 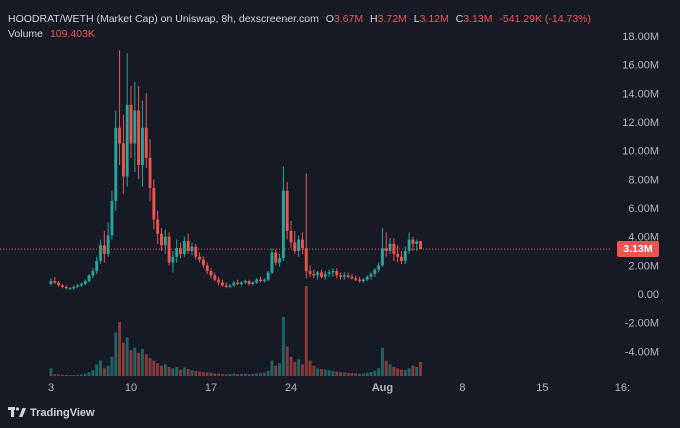 What do you see at coordinates (640, 66) in the screenshot?
I see `y-tick-label: 16.00M` at bounding box center [640, 66].